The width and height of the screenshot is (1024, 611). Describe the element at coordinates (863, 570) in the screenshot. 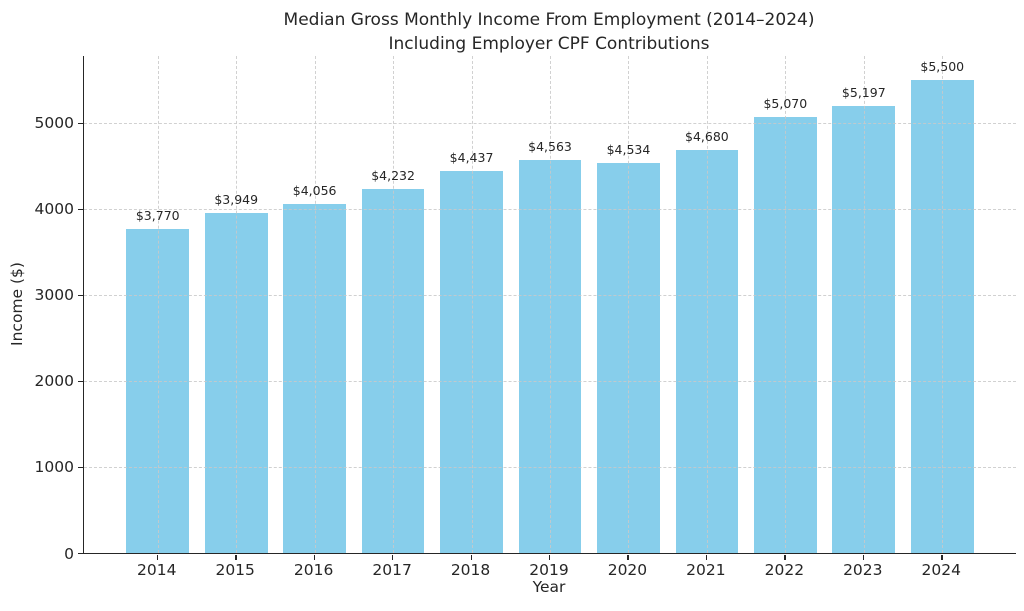

I see `x-tick-label: 2023` at that location.